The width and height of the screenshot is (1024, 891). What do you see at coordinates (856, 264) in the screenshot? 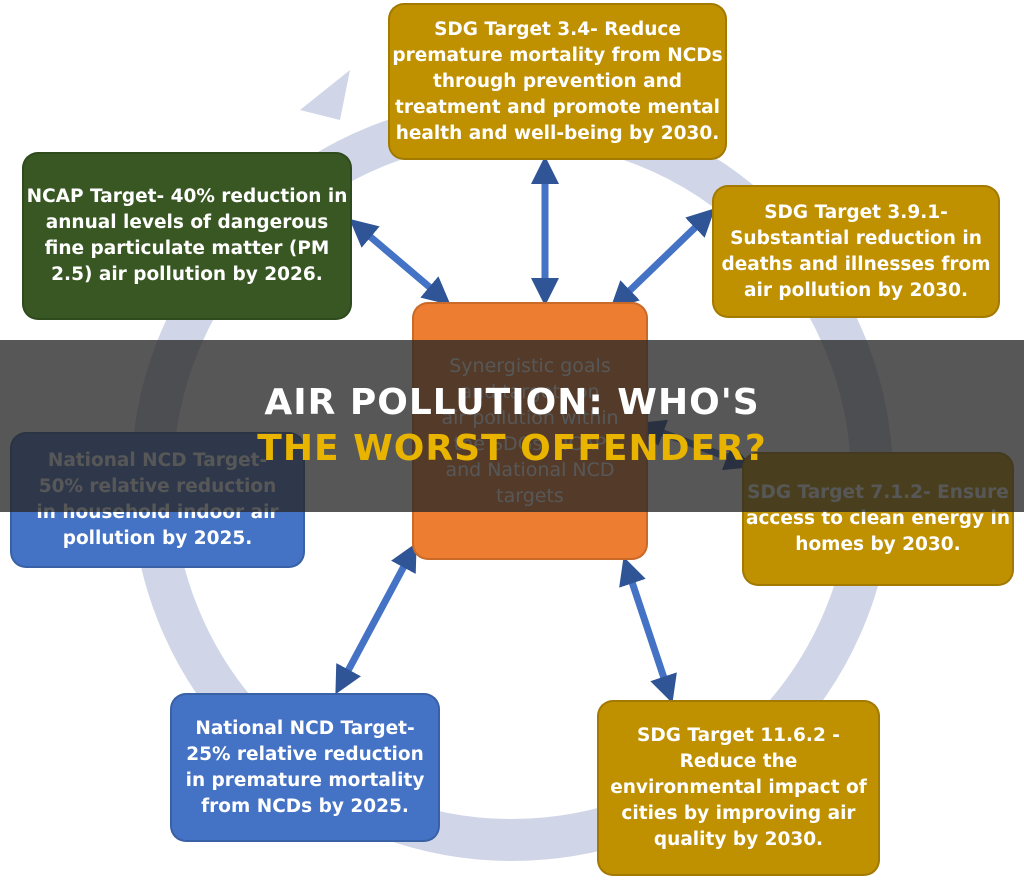
I see `node-text: deaths and illnesses from` at bounding box center [856, 264].